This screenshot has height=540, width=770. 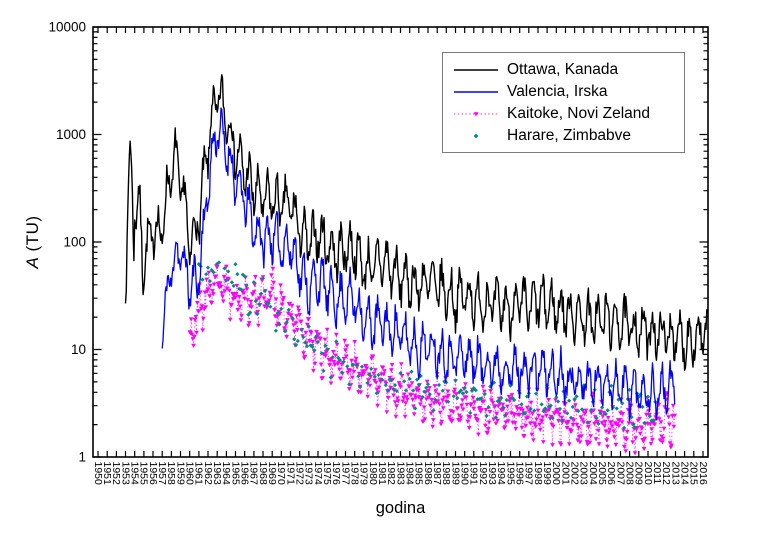 I want to click on svg-text: 1953, so click(x=125, y=474).